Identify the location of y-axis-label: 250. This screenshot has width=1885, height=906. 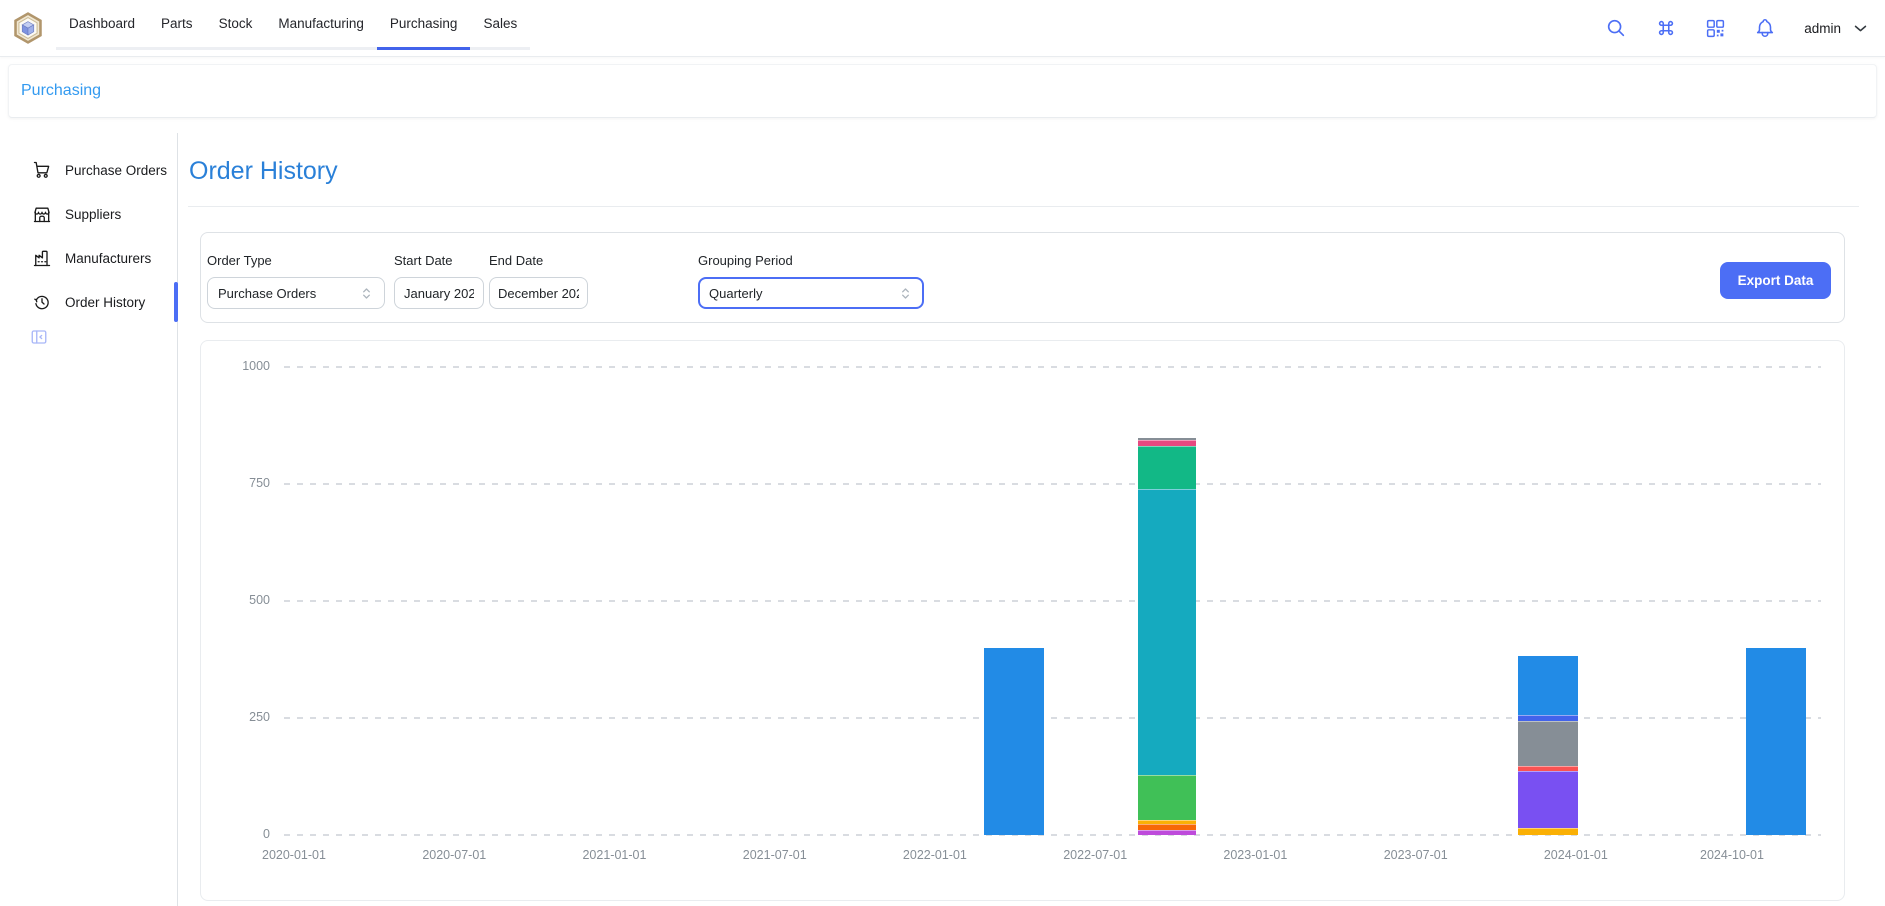
(259, 717).